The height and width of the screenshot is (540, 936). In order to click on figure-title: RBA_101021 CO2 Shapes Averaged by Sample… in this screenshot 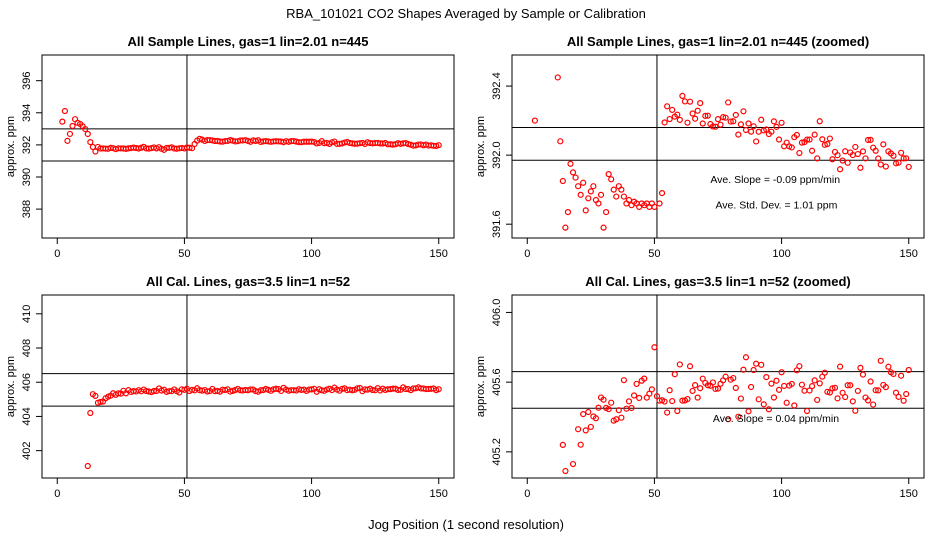, I will do `click(466, 13)`.